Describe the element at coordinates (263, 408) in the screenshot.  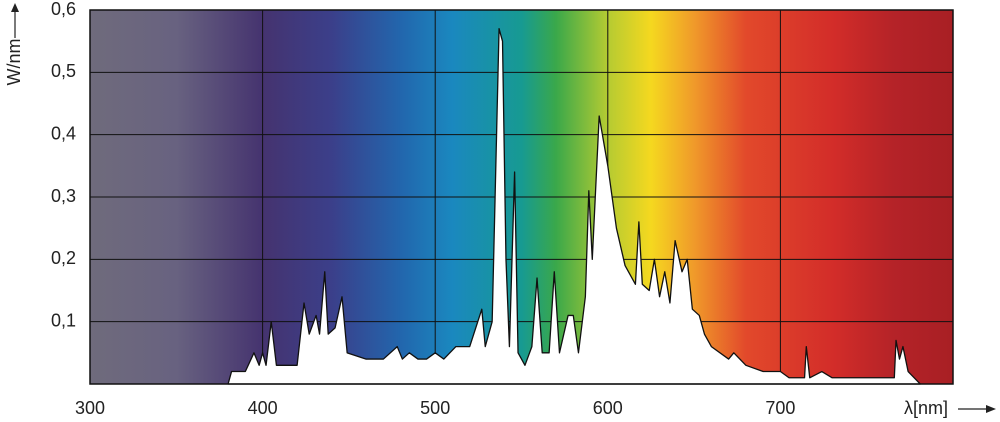
I see `x-tick-label: 400` at that location.